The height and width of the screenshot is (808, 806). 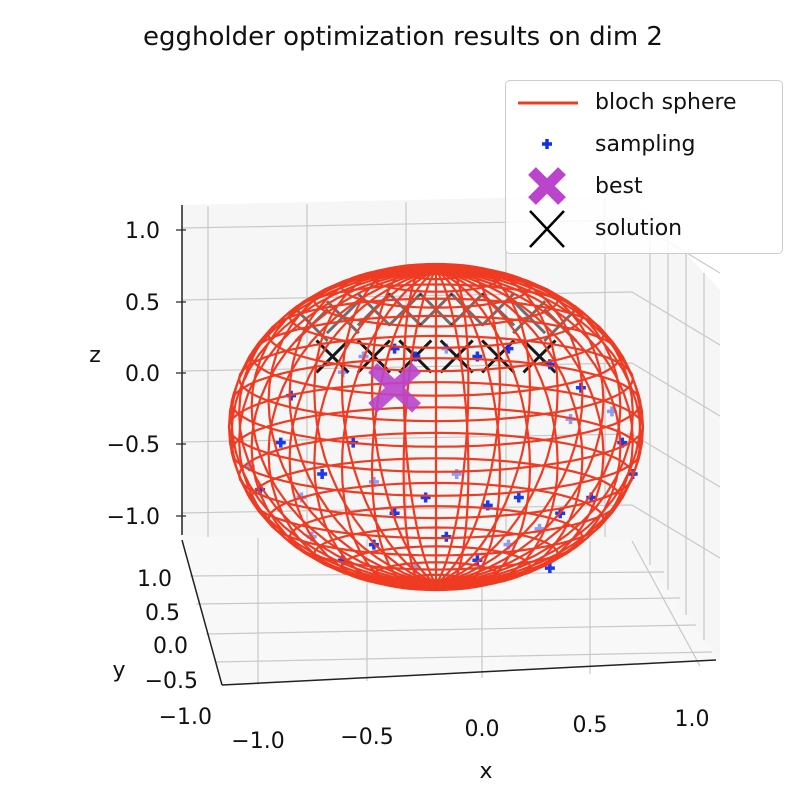 What do you see at coordinates (170, 646) in the screenshot?
I see `y-tick-label: 0.0` at bounding box center [170, 646].